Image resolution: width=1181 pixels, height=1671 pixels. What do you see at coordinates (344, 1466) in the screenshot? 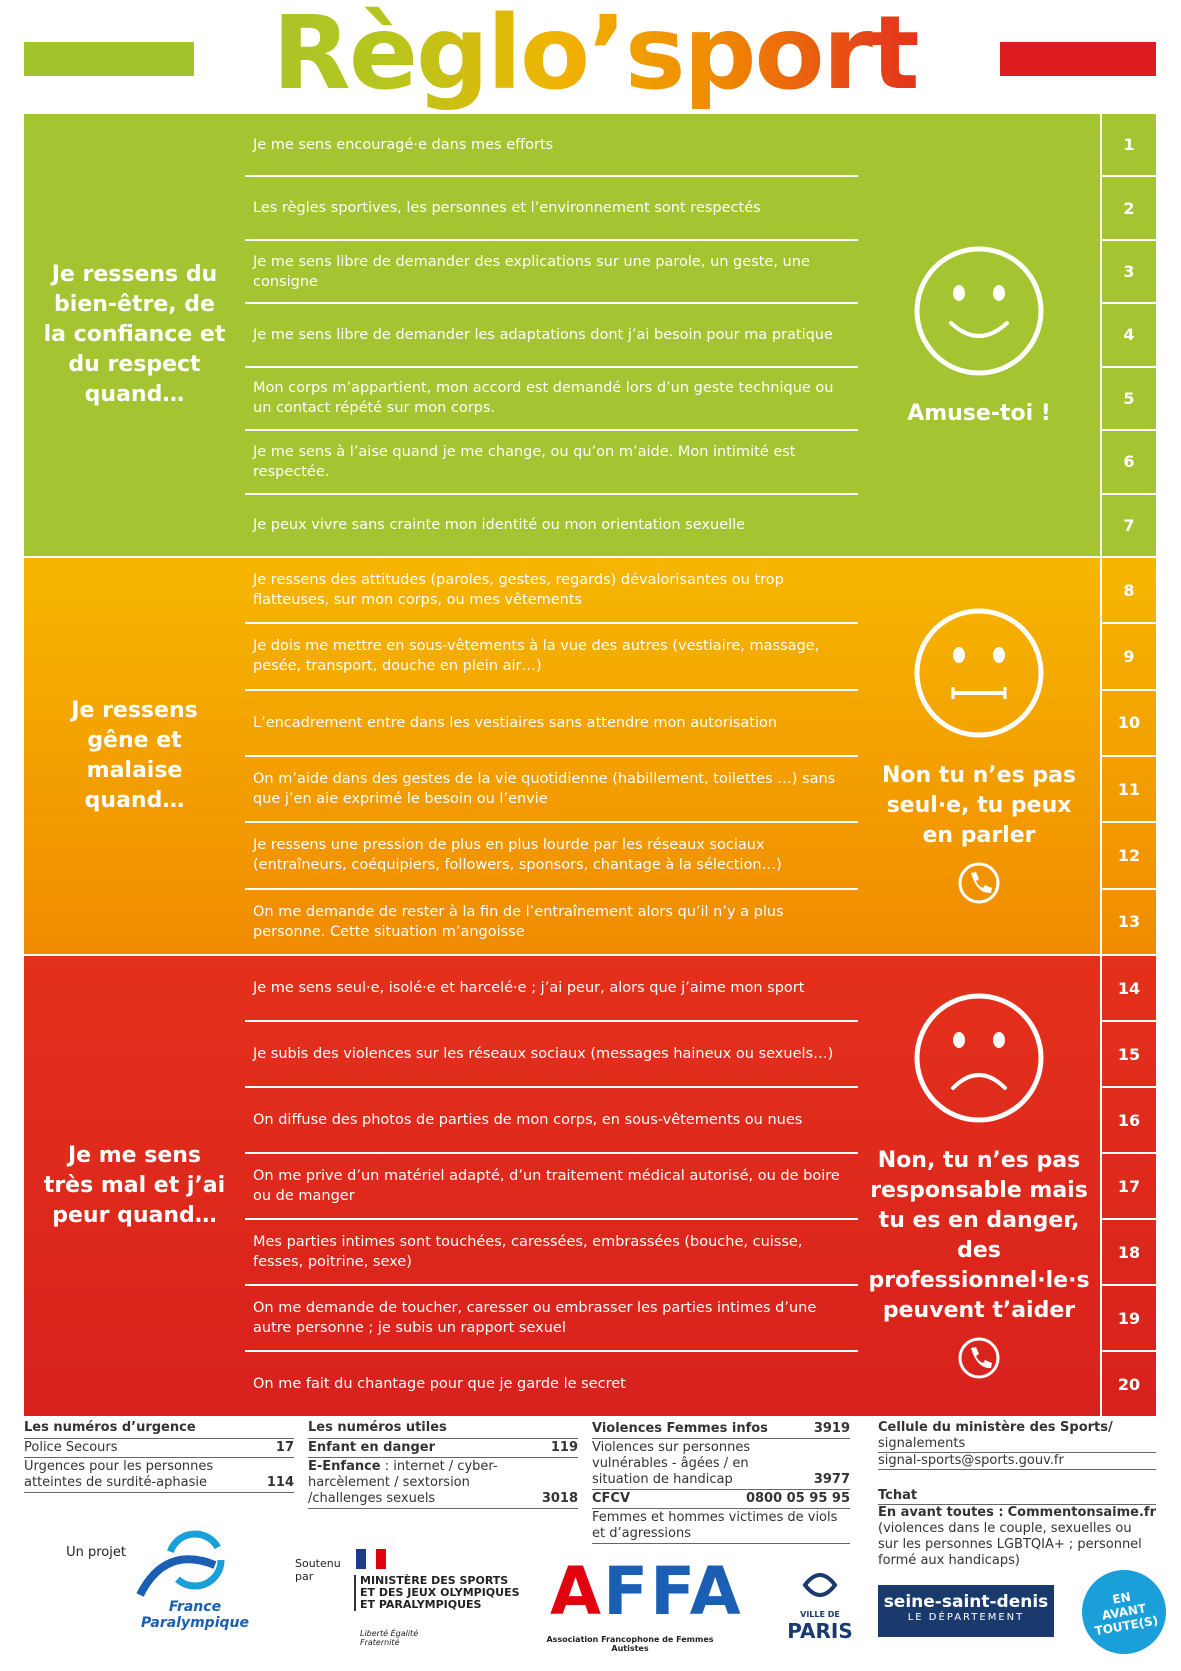
I see `label-name: E-Enfance` at bounding box center [344, 1466].